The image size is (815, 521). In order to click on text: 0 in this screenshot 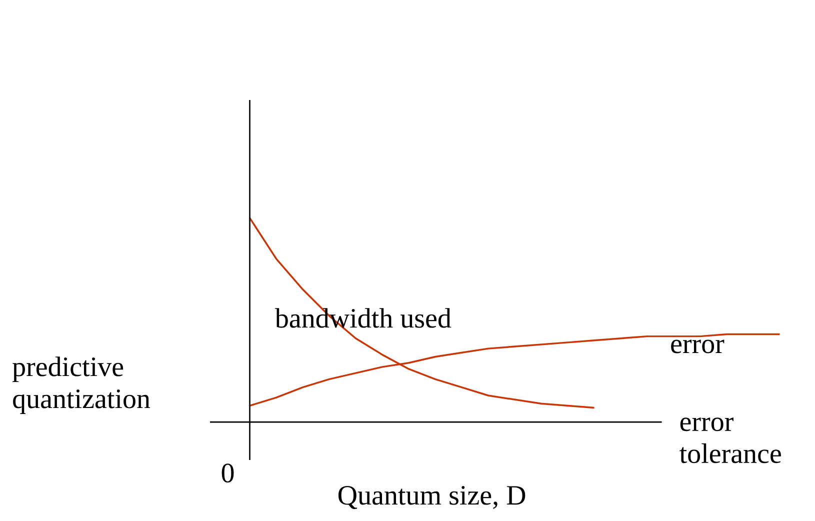, I will do `click(228, 473)`.